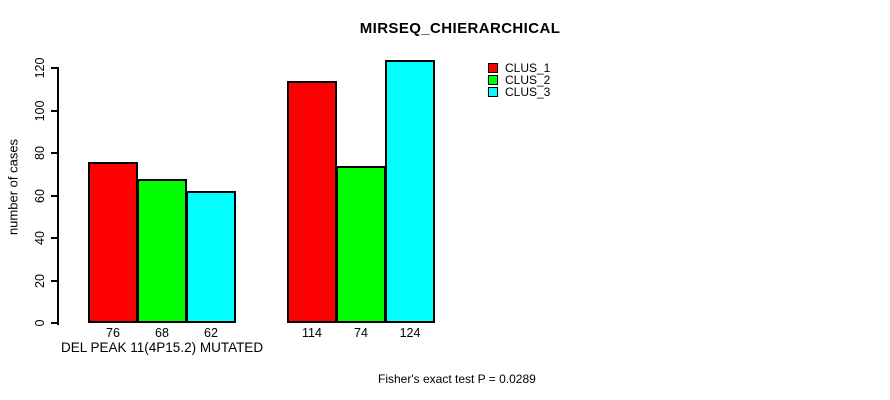 Image resolution: width=890 pixels, height=400 pixels. Describe the element at coordinates (312, 201) in the screenshot. I see `bar-clus_1-group2` at that location.